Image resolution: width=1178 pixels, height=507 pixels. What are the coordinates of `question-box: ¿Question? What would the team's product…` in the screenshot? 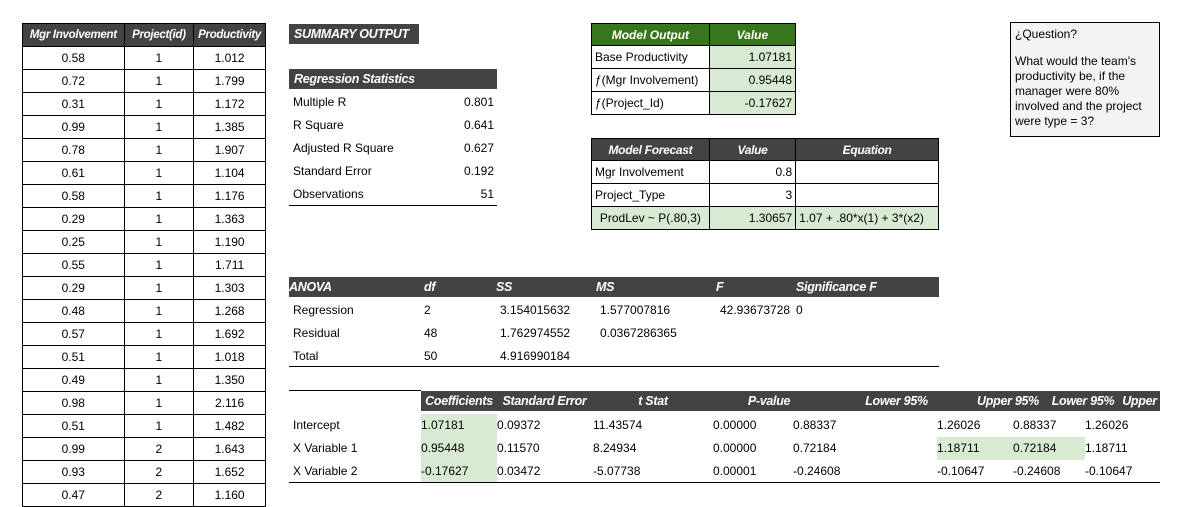 It's located at (1085, 79).